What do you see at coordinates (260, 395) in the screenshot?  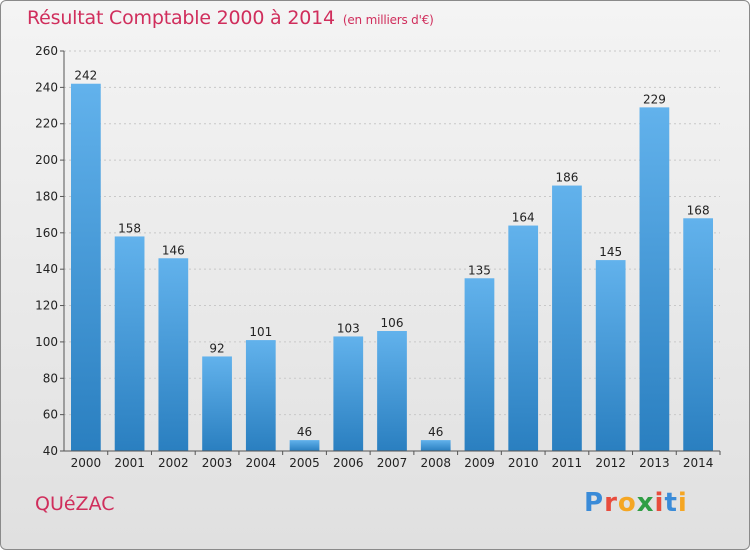 I see `bar-2004` at bounding box center [260, 395].